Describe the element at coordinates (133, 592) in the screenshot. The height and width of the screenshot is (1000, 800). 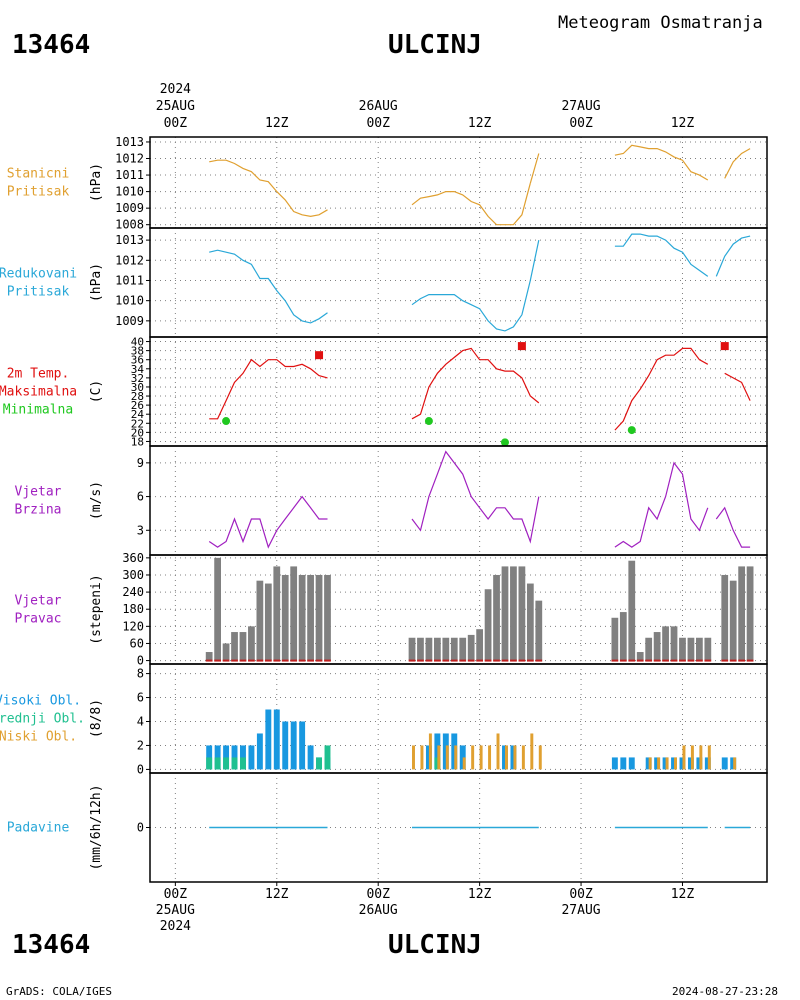
I see `wind_direction-ytick-label: 240` at that location.